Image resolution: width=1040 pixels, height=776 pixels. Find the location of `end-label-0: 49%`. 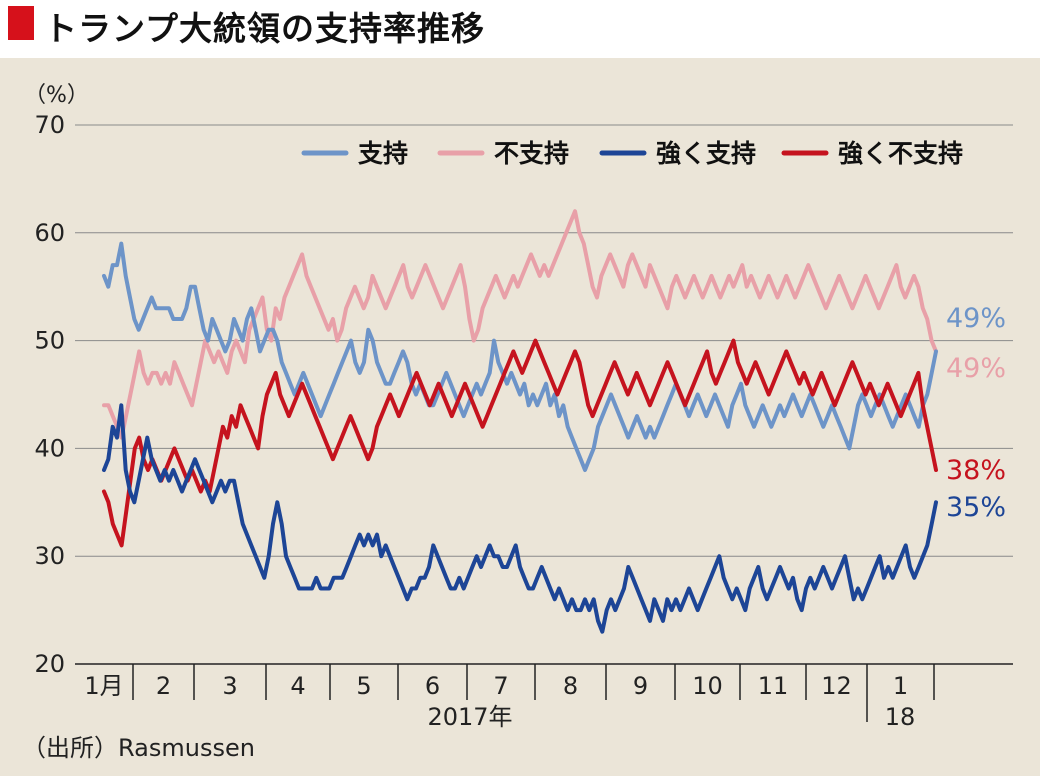

end-label-0: 49% is located at coordinates (976, 318).